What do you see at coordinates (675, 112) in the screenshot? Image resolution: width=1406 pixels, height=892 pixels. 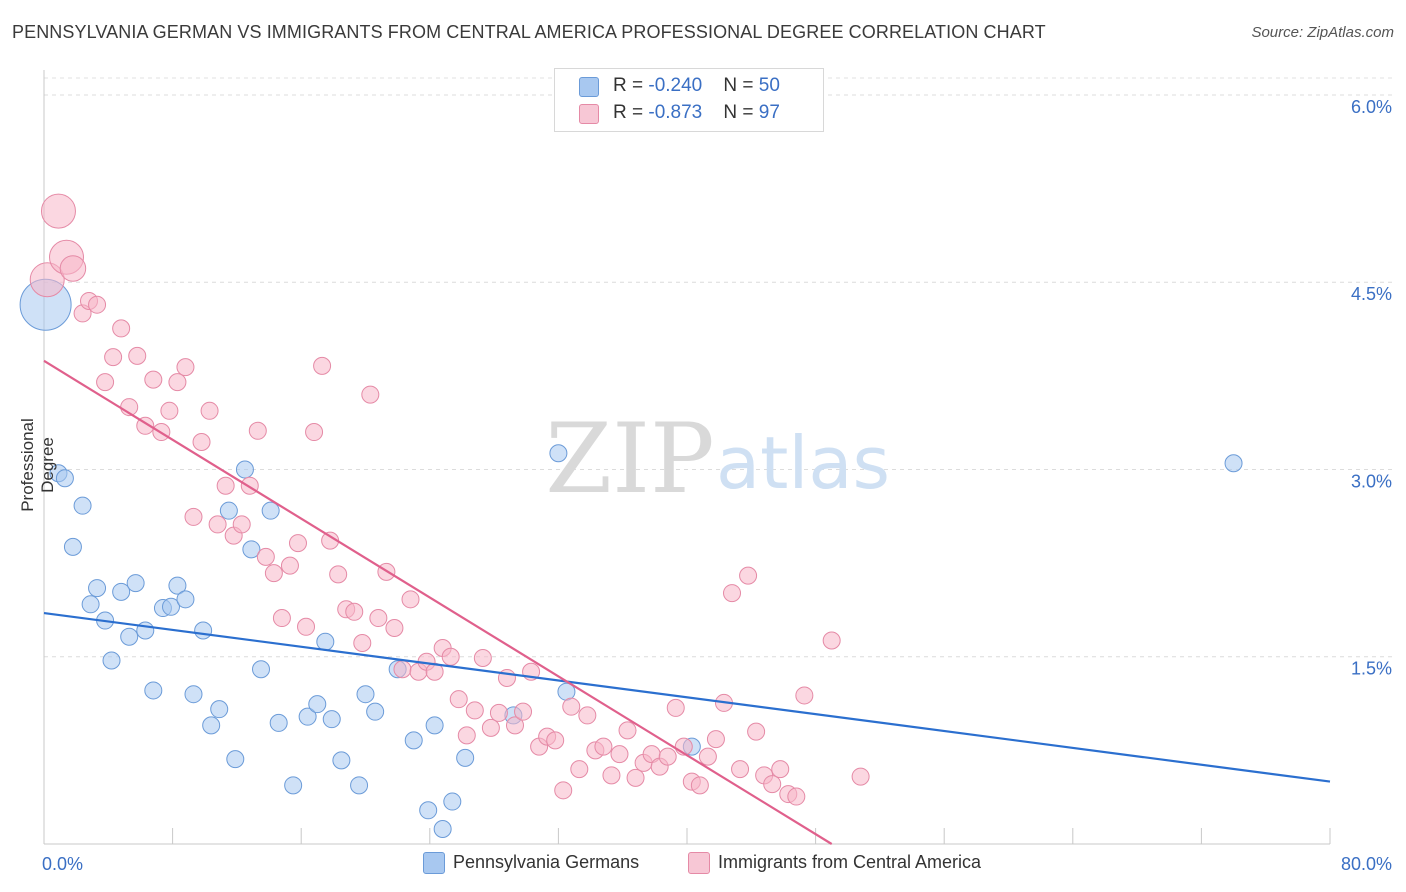 I see `r-value: -0.873` at bounding box center [675, 112].